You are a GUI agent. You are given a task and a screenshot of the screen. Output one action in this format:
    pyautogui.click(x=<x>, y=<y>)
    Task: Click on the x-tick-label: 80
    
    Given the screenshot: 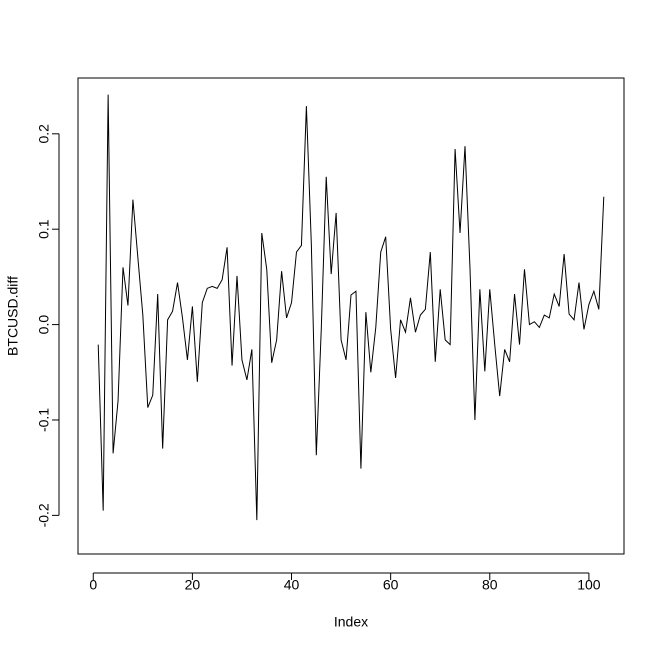 What is the action you would take?
    pyautogui.click(x=490, y=585)
    